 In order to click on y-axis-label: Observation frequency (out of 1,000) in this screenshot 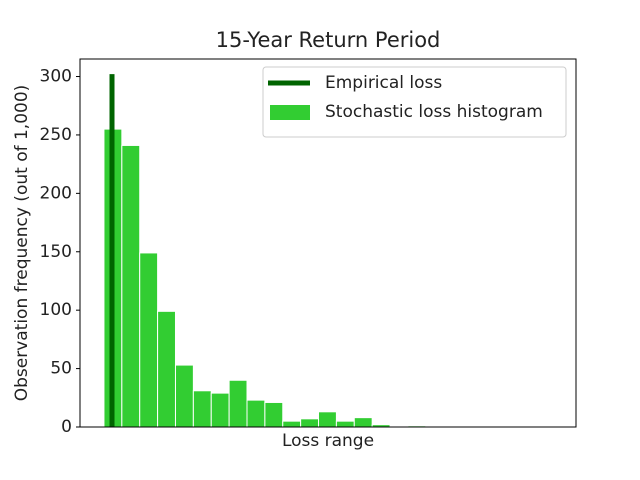, I will do `click(22, 243)`.